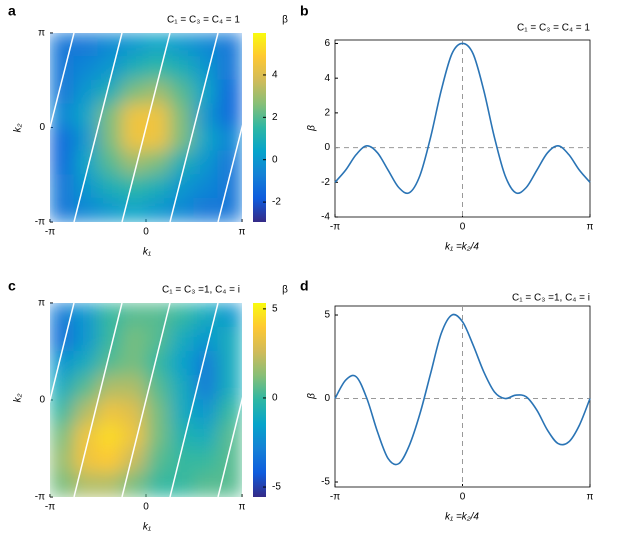 The image size is (617, 537). I want to click on panel-title: C₁ = C₃ =1, C₄ = i, so click(551, 298).